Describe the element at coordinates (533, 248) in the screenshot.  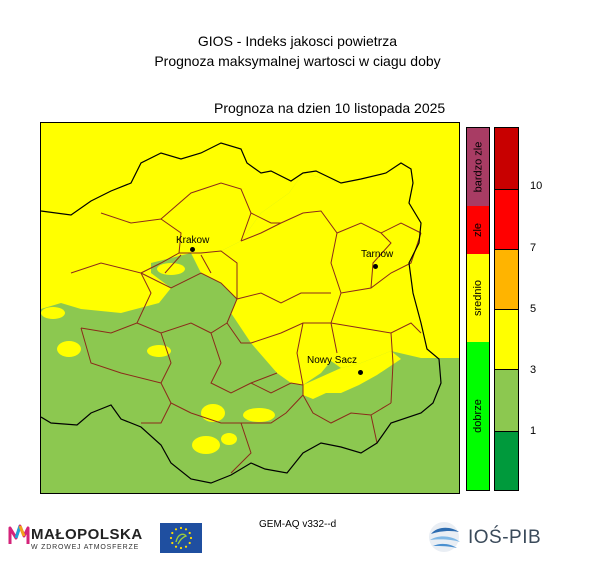
I see `scale-tick-7: 7` at that location.